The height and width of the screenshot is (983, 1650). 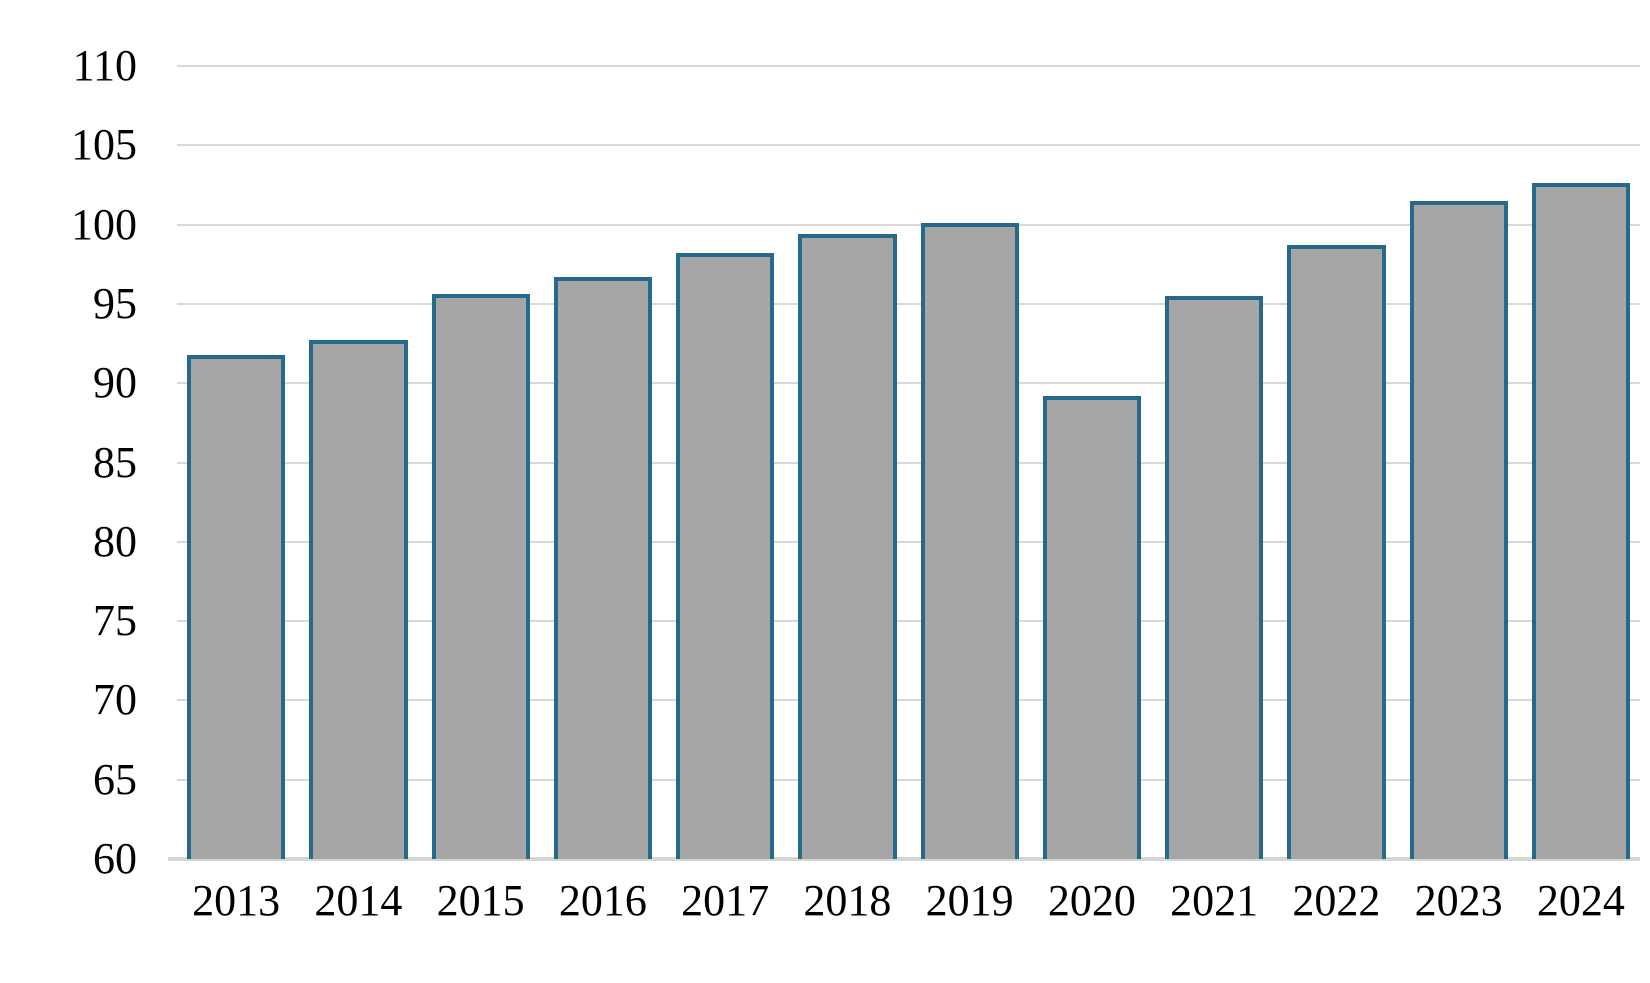 What do you see at coordinates (847, 546) in the screenshot?
I see `bar-2018` at bounding box center [847, 546].